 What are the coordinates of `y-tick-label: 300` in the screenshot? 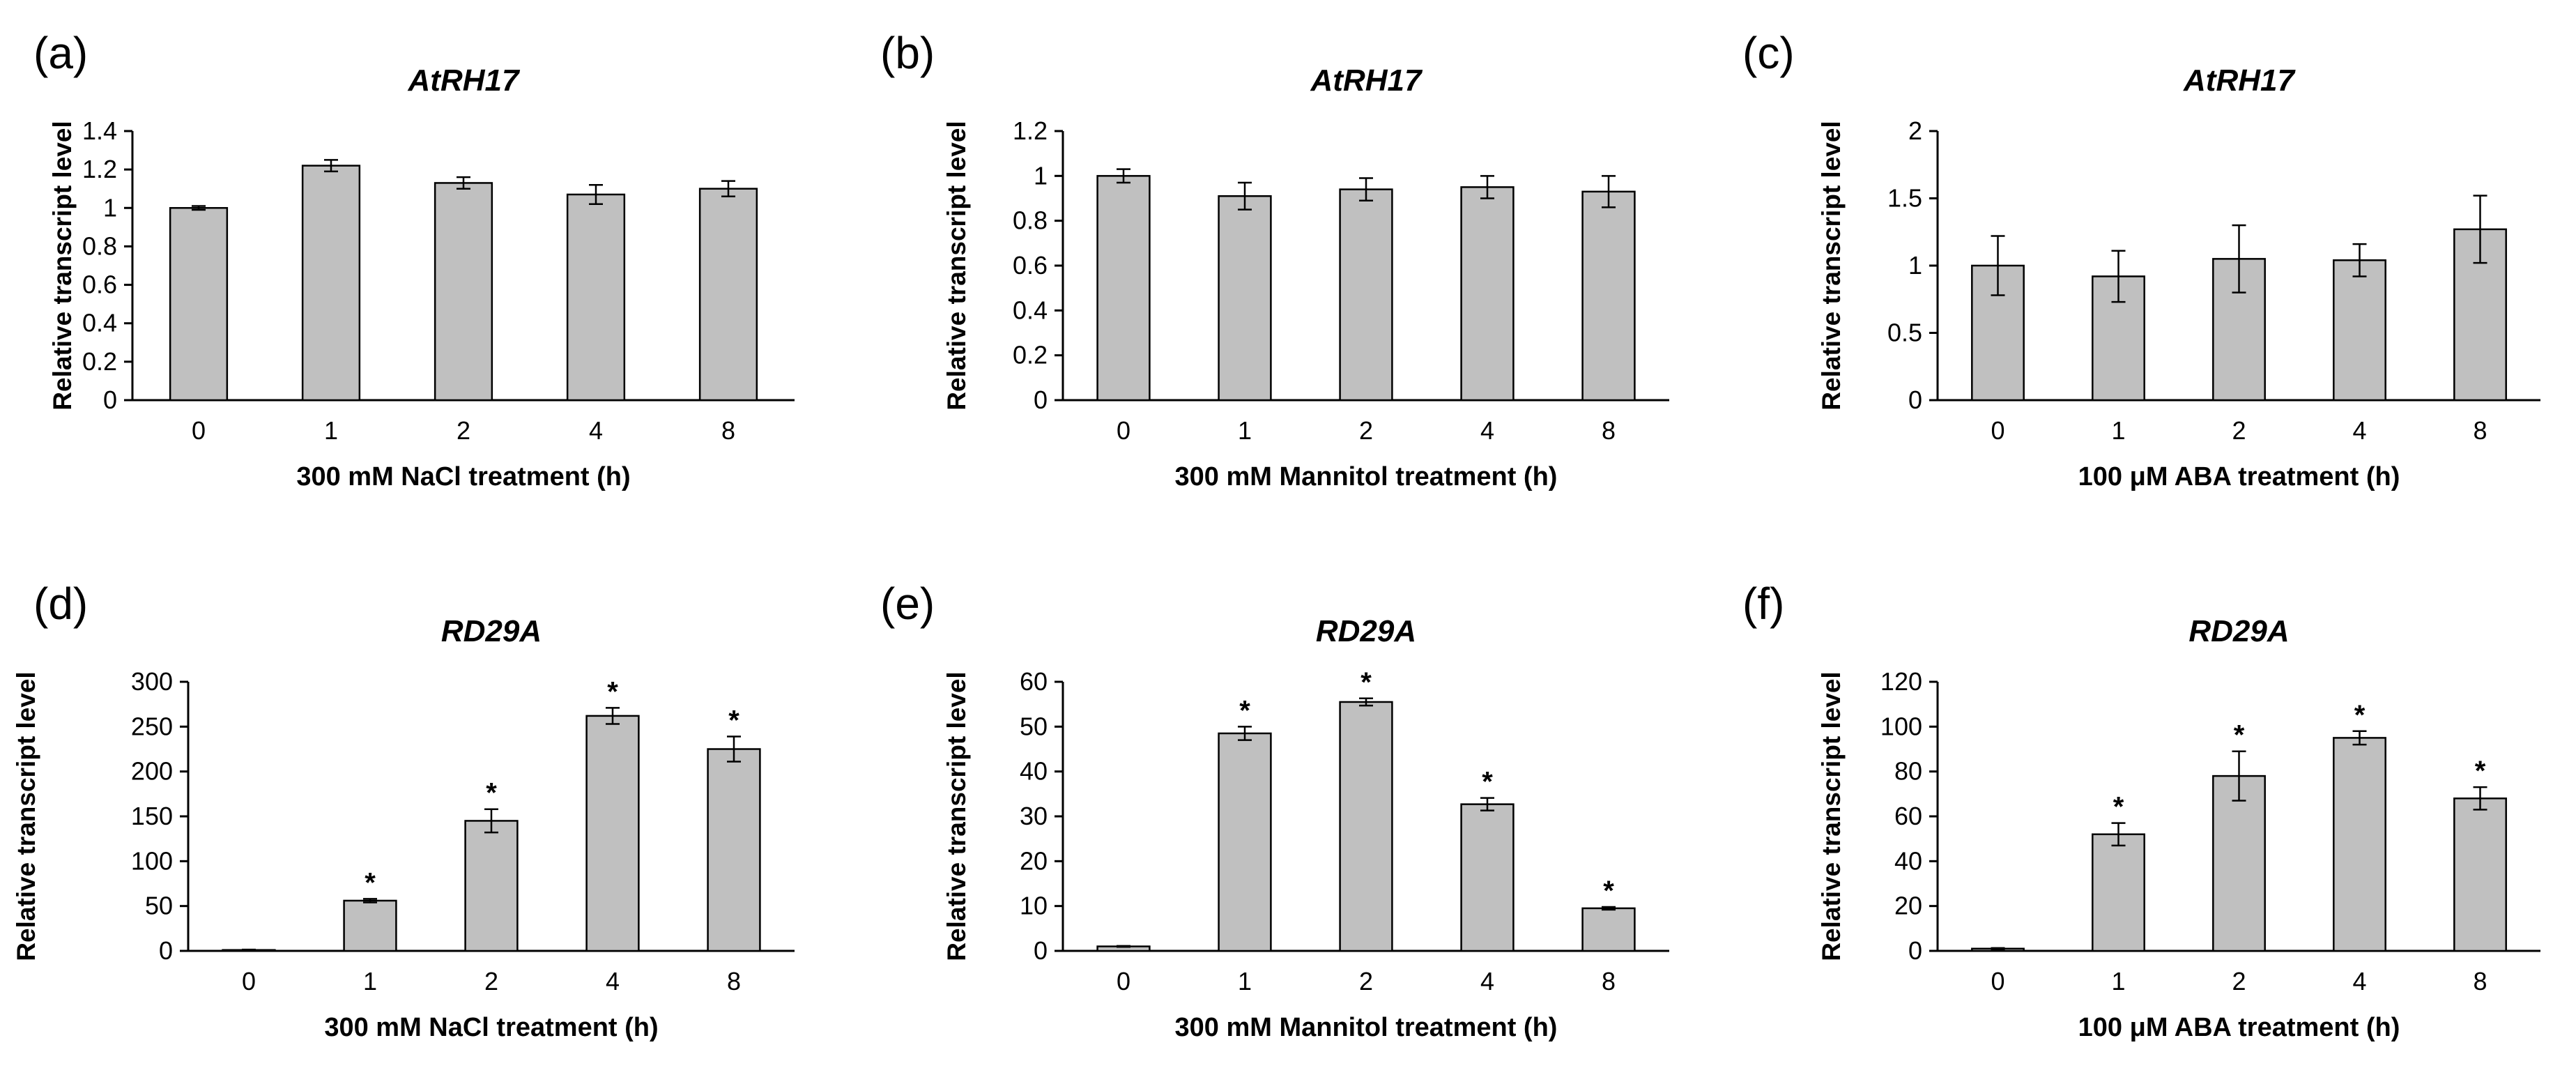 It's located at (152, 681).